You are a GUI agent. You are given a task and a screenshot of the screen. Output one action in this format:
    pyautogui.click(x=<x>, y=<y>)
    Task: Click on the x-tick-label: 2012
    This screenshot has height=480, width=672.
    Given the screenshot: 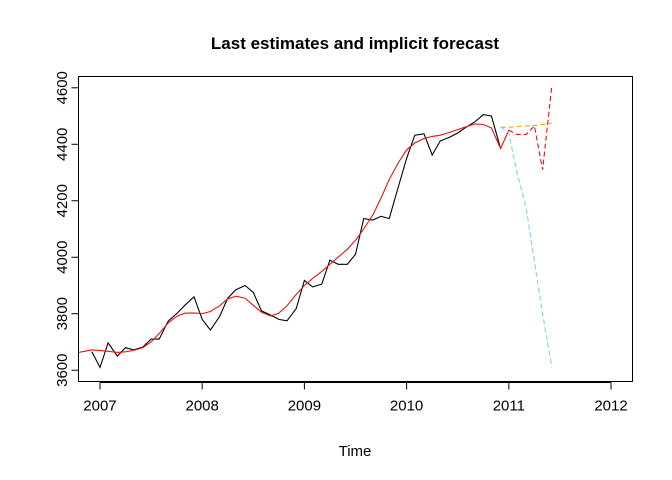 What is the action you would take?
    pyautogui.click(x=610, y=406)
    